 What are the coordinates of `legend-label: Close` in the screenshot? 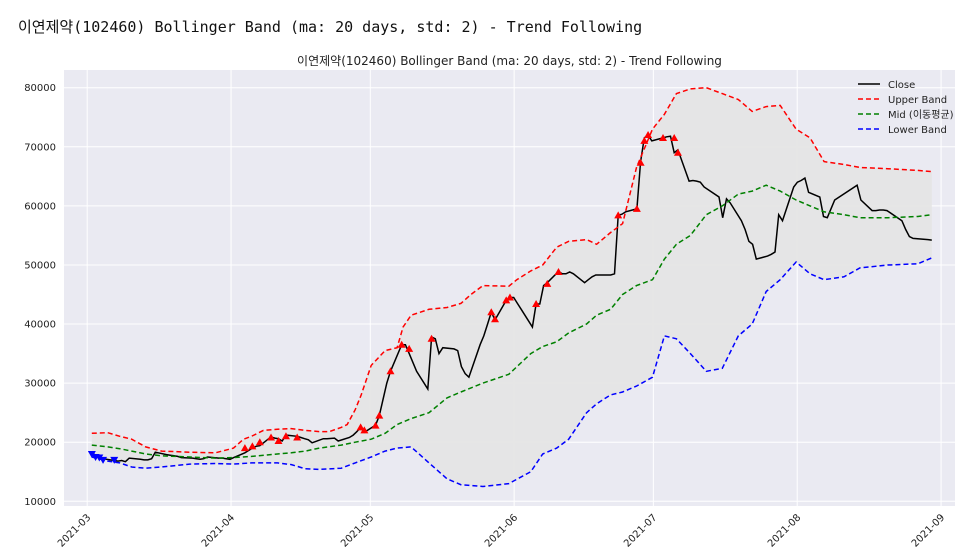 It's located at (901, 85).